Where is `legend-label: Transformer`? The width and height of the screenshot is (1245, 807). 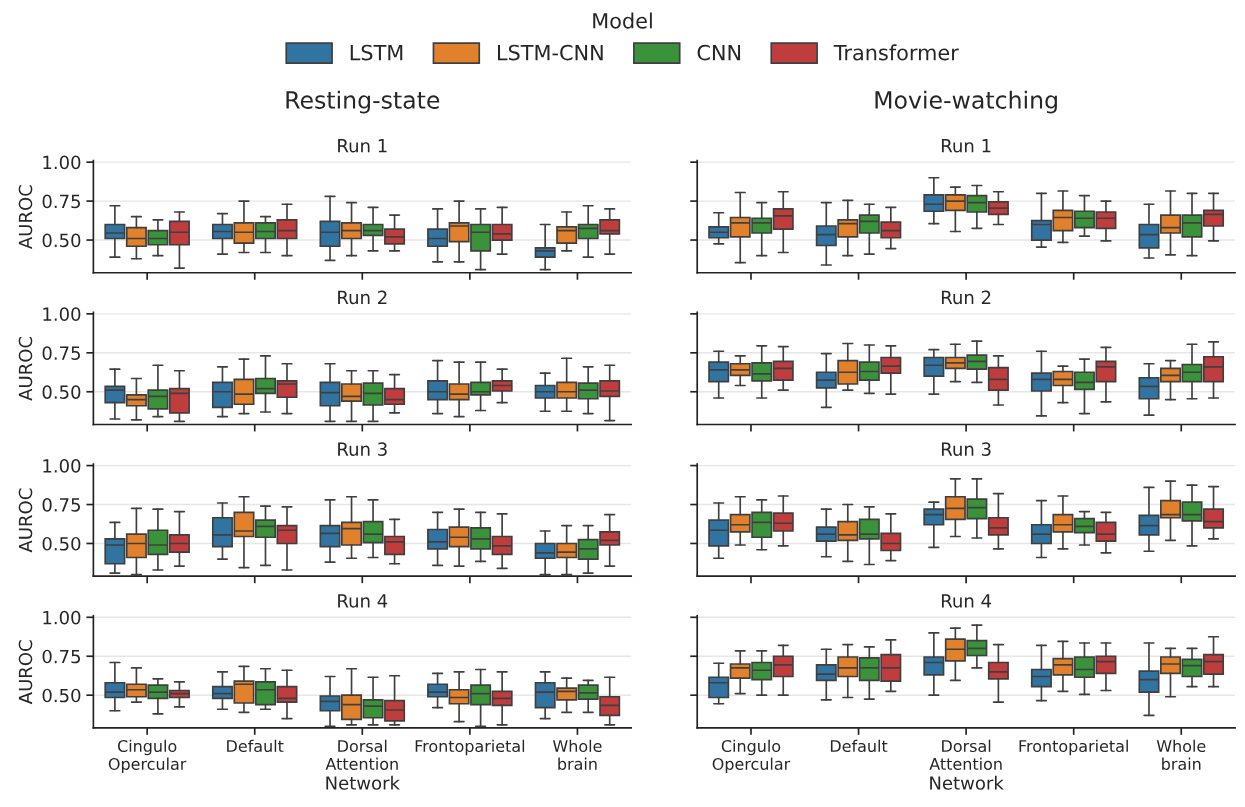 legend-label: Transformer is located at coordinates (896, 52).